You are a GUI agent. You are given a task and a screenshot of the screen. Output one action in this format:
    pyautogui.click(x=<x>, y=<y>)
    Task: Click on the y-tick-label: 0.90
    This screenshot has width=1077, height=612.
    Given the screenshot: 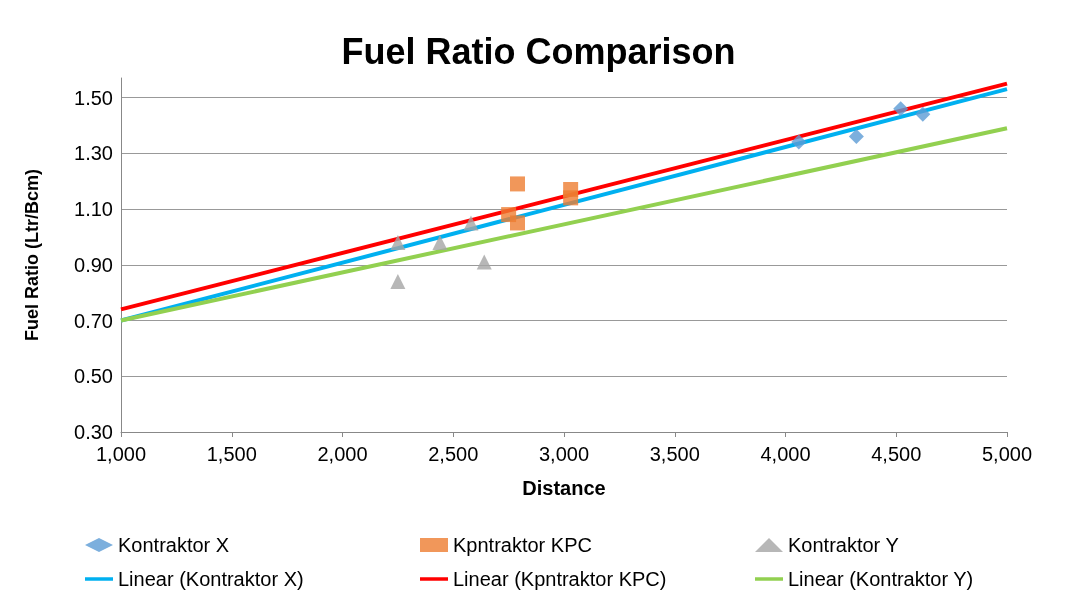 What is the action you would take?
    pyautogui.click(x=93, y=264)
    